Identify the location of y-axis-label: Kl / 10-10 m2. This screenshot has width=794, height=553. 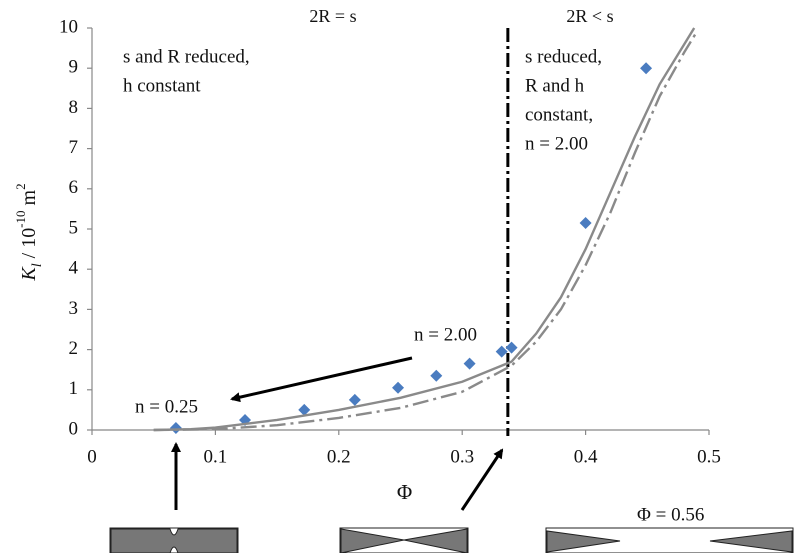
(28, 232).